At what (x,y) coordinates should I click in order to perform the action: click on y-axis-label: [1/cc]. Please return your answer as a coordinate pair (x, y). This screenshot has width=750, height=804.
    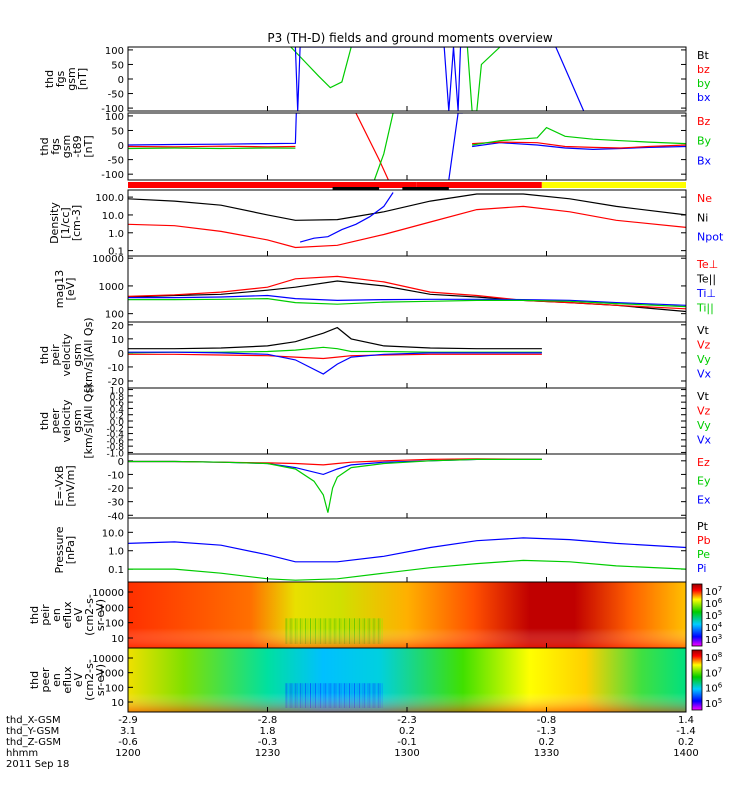
    Looking at the image, I should click on (65, 222).